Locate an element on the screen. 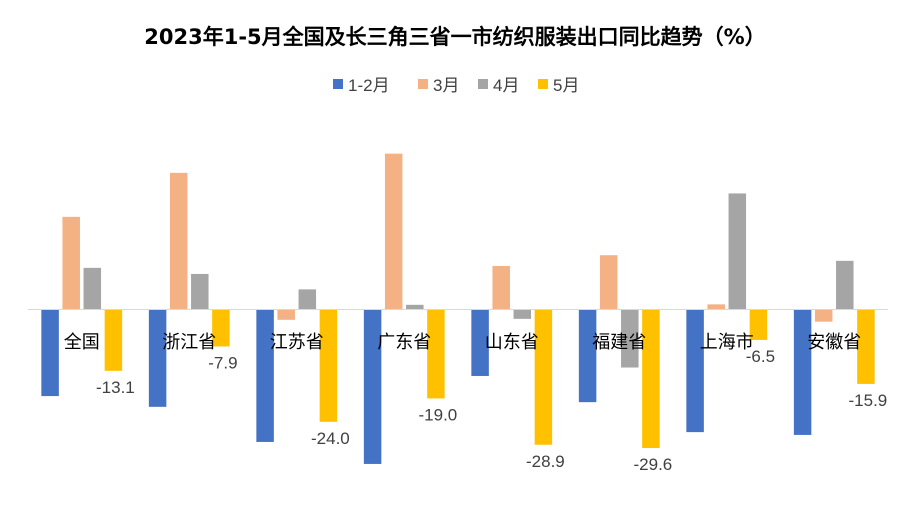 The height and width of the screenshot is (521, 910). category-label-7: 安徽省 is located at coordinates (834, 342).